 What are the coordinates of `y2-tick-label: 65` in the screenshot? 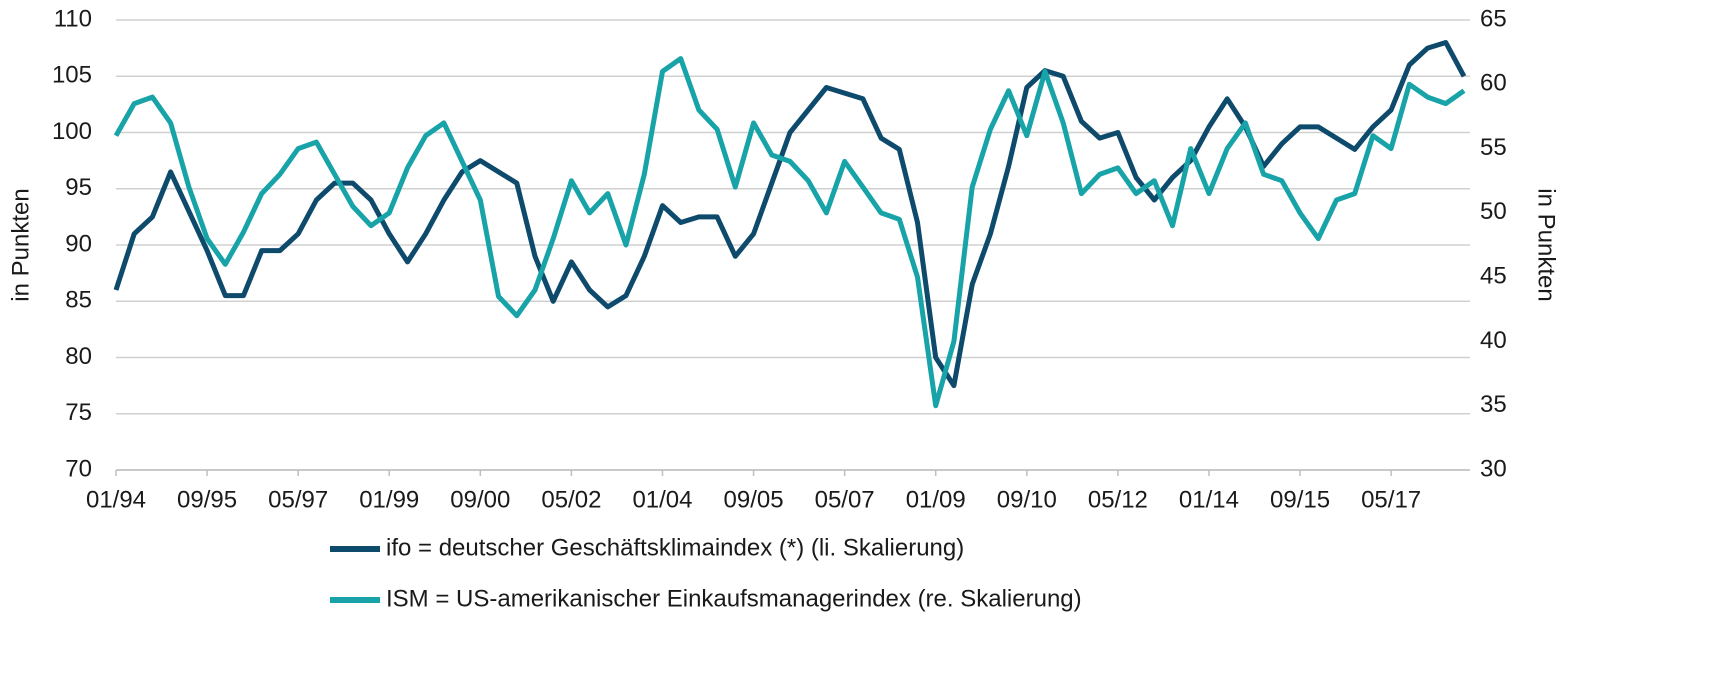 It's located at (1493, 18).